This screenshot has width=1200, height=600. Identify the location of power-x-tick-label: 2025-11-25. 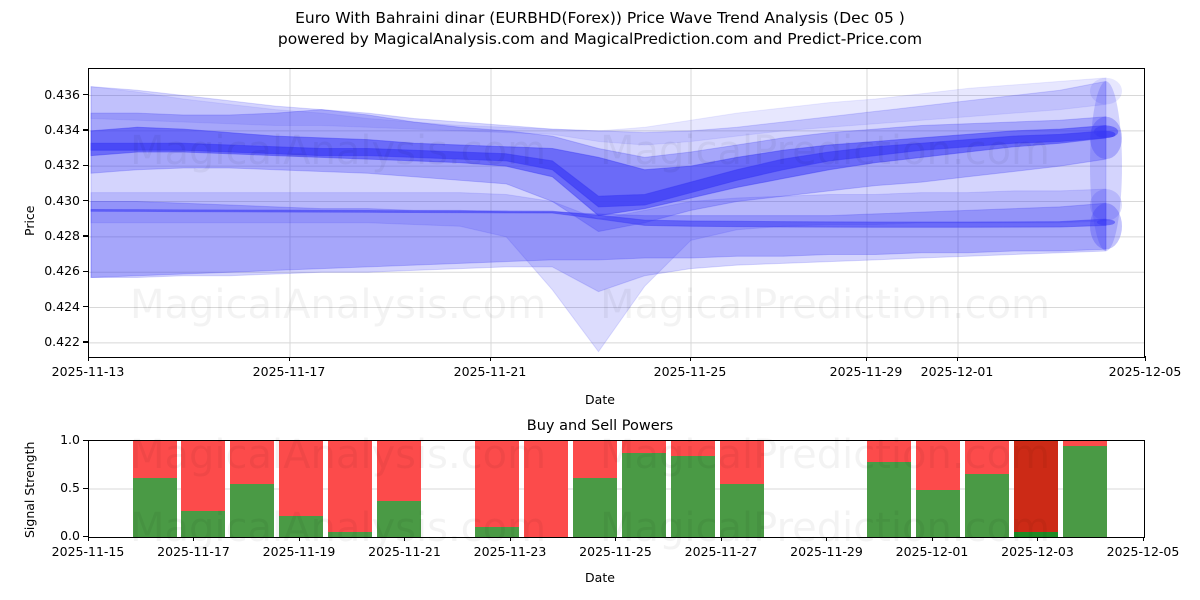
(615, 551).